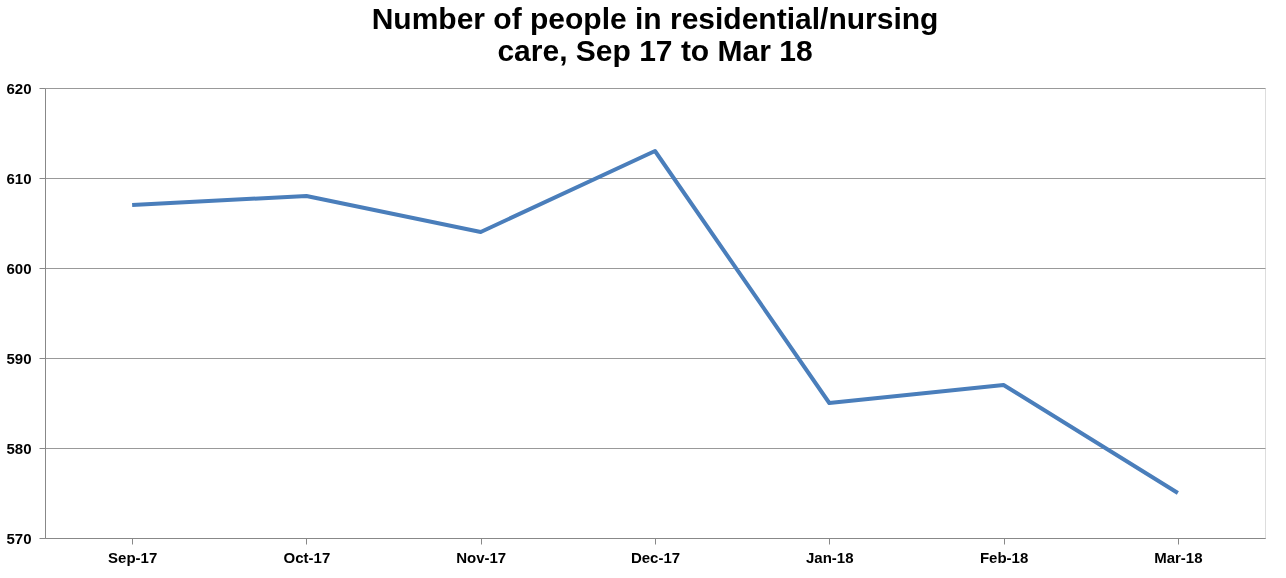 This screenshot has height=578, width=1286. Describe the element at coordinates (307, 557) in the screenshot. I see `x-tick-label: Oct-17` at that location.